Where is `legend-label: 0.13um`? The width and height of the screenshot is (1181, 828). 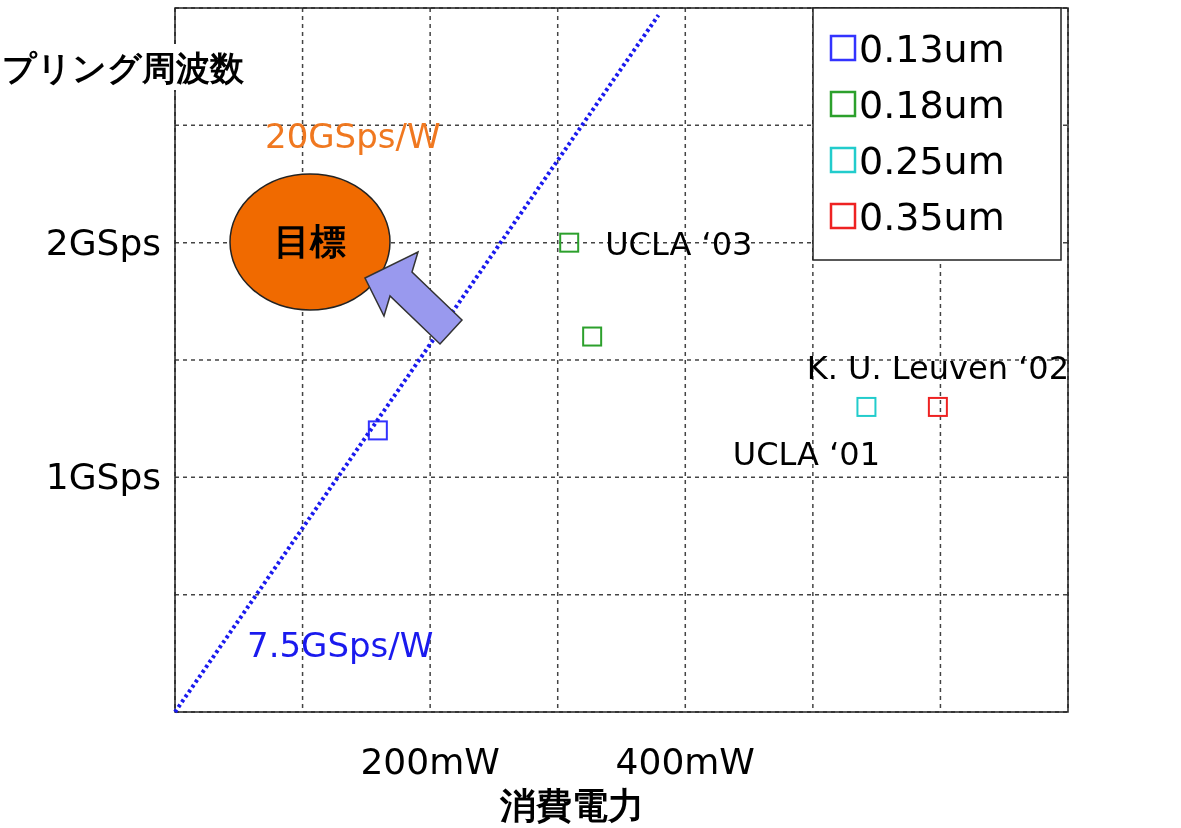
legend-label: 0.13um is located at coordinates (932, 49).